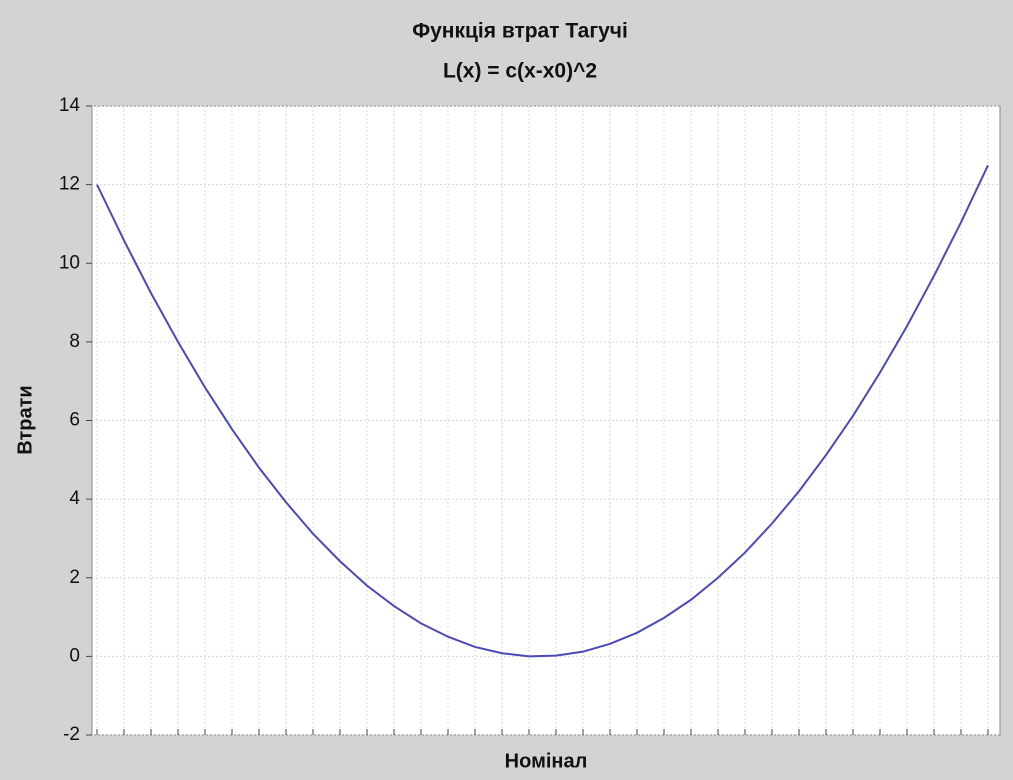  I want to click on chart-subtitle: L(x) = c(x-x0)^2, so click(520, 71).